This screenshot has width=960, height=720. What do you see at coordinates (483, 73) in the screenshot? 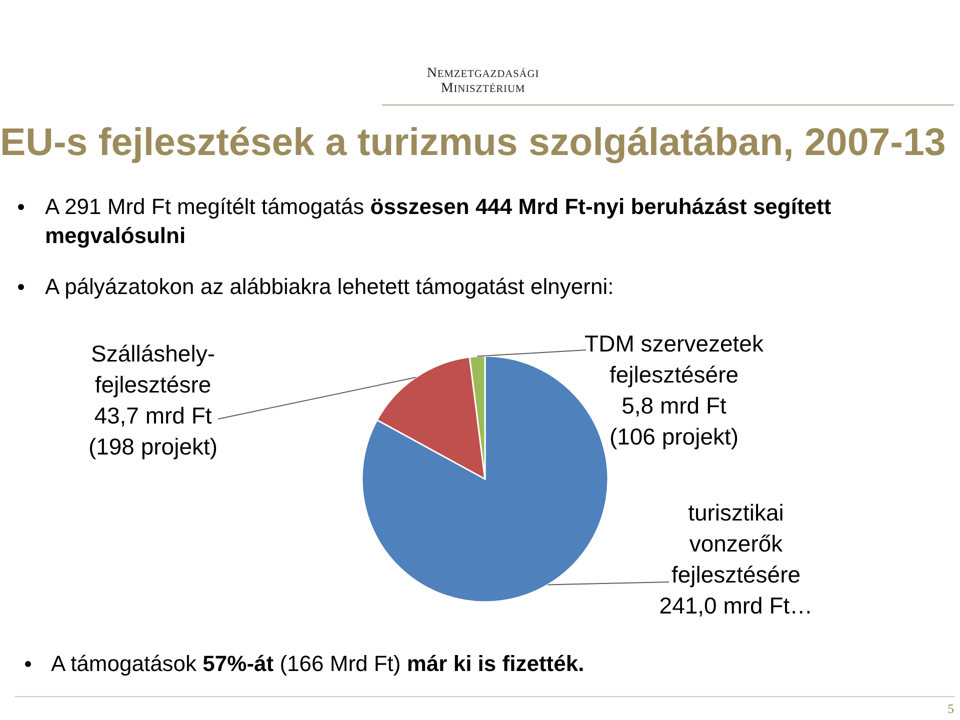
I see `text: NEMZETGAZDASÁGI` at bounding box center [483, 73].